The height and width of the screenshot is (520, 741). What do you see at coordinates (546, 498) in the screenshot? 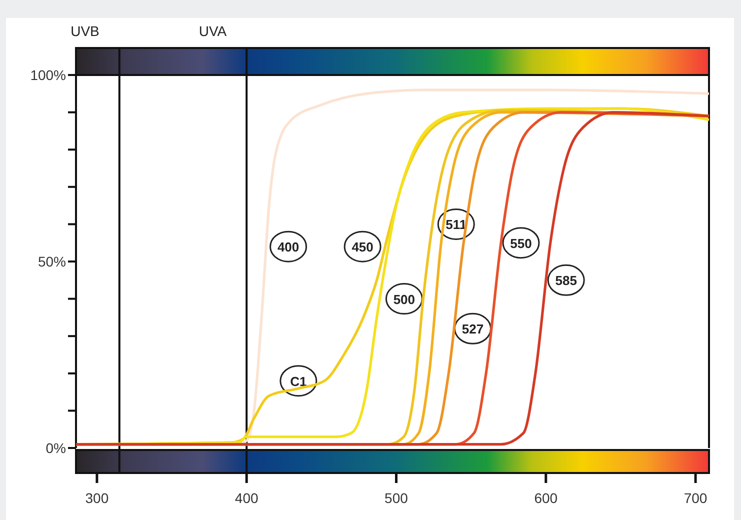
I see `x-tick-label: 600` at bounding box center [546, 498].